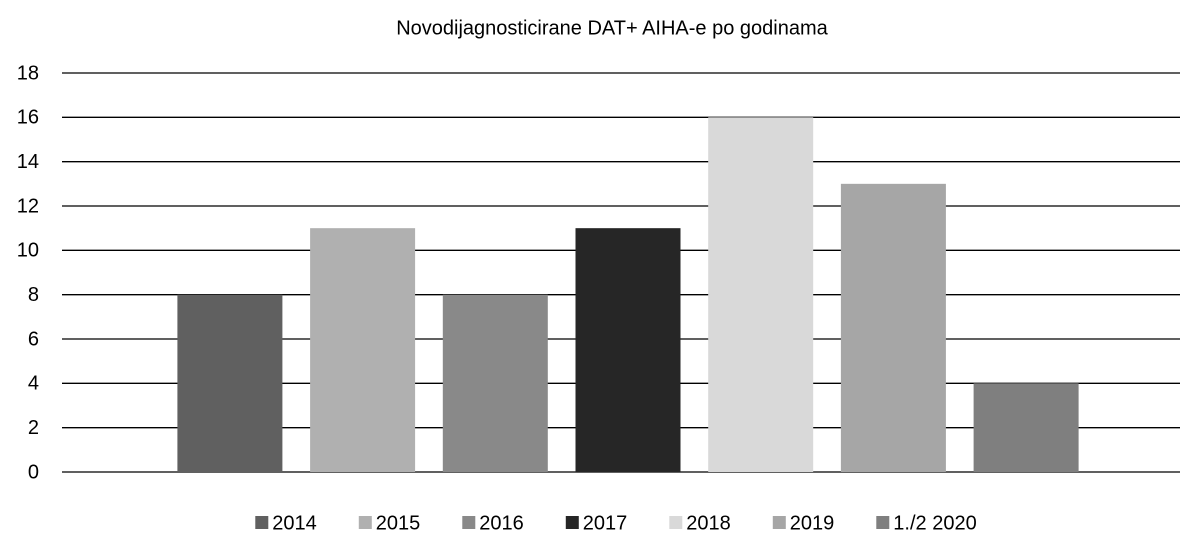 The height and width of the screenshot is (536, 1182). Describe the element at coordinates (28, 73) in the screenshot. I see `y-tick-label: 18` at that location.